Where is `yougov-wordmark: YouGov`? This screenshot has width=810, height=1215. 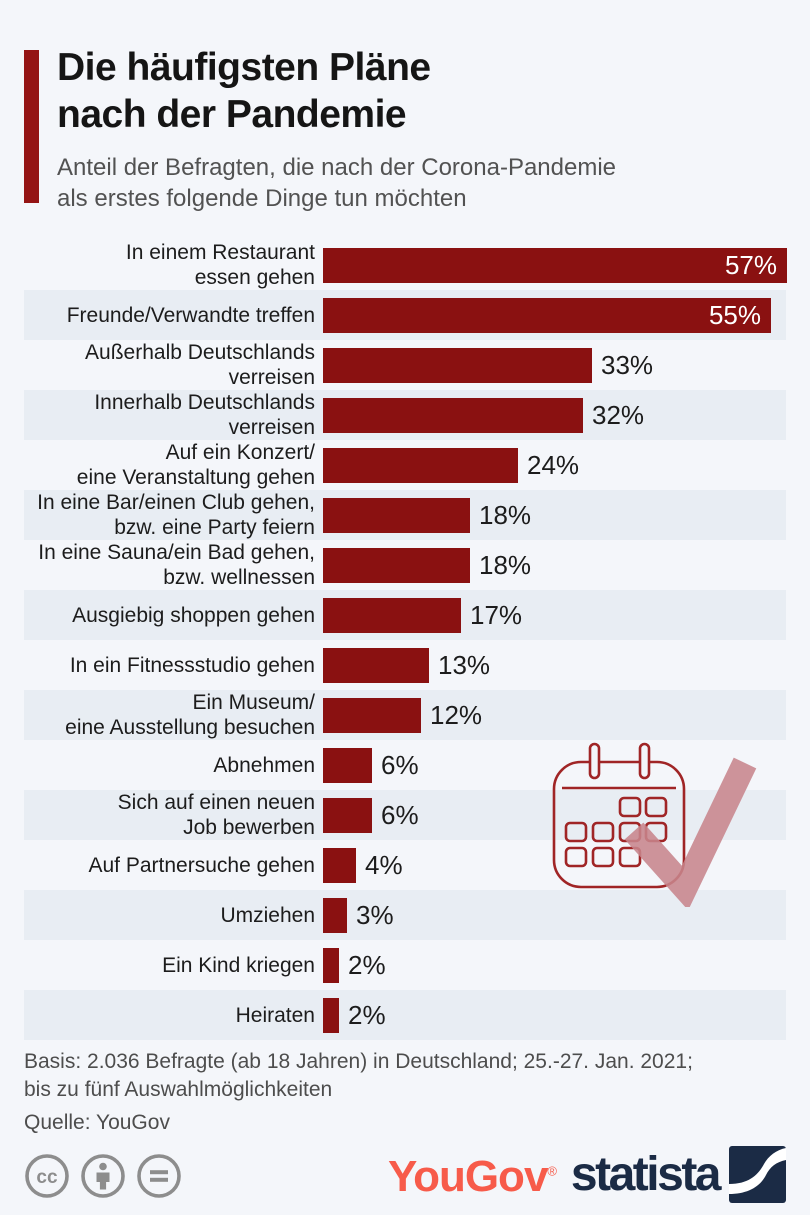
yougov-wordmark: YouGov is located at coordinates (468, 1176).